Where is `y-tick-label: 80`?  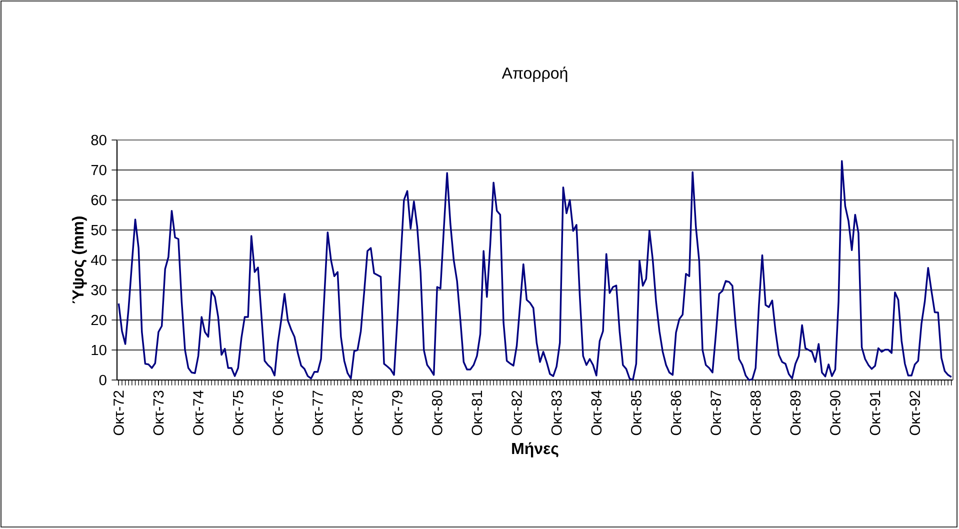
y-tick-label: 80 is located at coordinates (98, 140).